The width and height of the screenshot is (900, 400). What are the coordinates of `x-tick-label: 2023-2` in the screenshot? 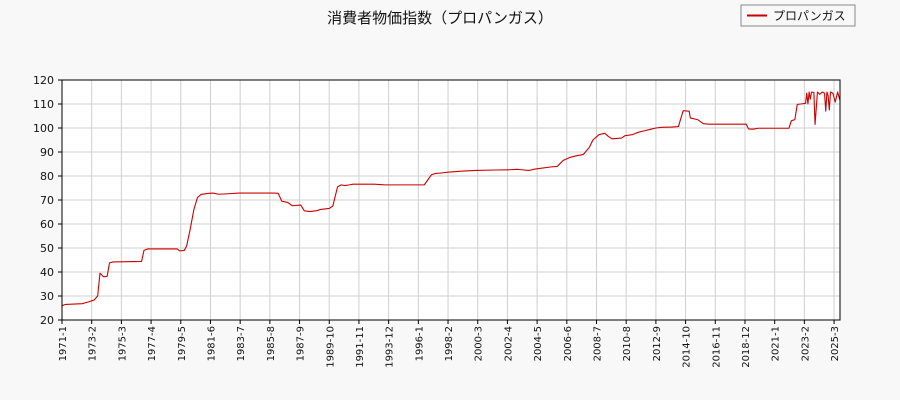 It's located at (805, 343).